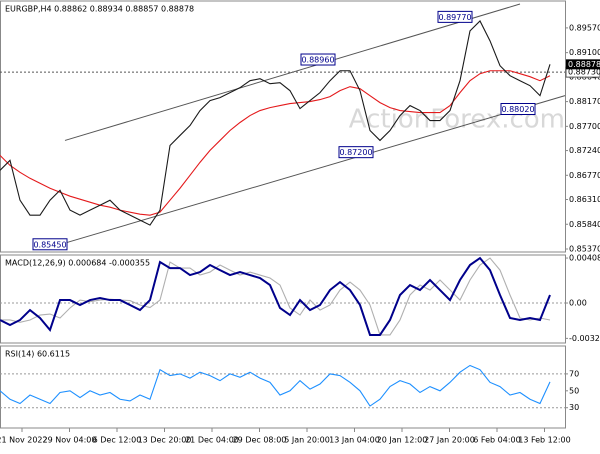 Image resolution: width=600 pixels, height=454 pixels. What do you see at coordinates (275, 385) in the screenshot?
I see `series-line` at bounding box center [275, 385].